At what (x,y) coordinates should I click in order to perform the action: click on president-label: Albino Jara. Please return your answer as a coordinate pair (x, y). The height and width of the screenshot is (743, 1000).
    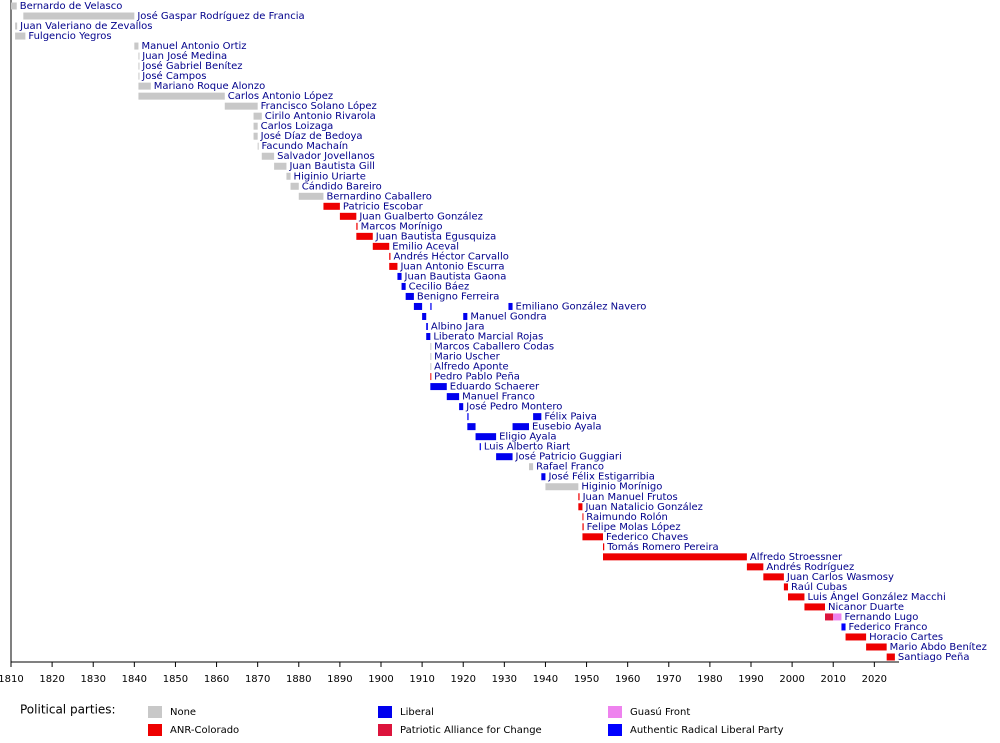
    Looking at the image, I should click on (458, 326).